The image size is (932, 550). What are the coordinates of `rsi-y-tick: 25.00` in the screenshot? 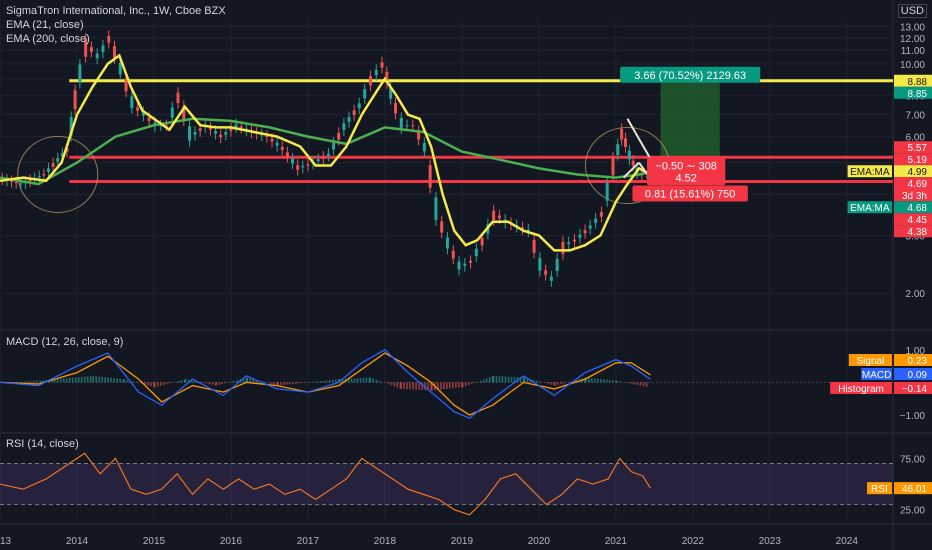 It's located at (912, 511).